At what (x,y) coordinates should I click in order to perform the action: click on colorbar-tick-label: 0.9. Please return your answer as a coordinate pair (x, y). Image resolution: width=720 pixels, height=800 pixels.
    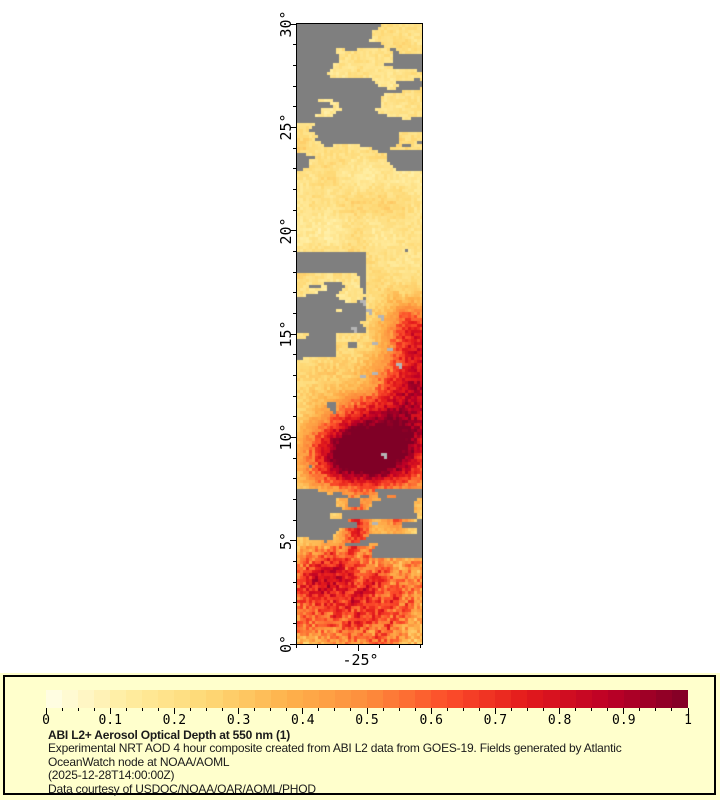
    Looking at the image, I should click on (624, 720).